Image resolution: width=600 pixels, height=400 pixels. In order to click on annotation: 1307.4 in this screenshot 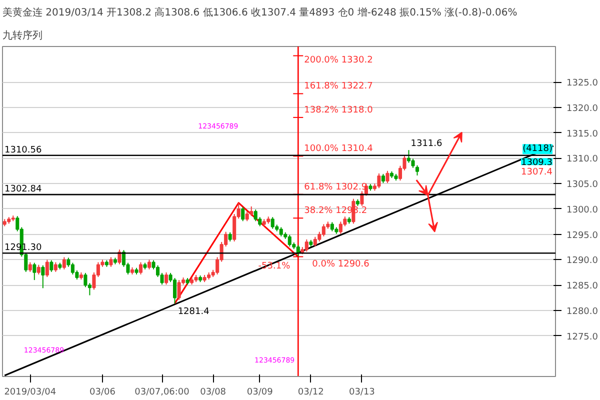, I will do `click(537, 173)`.